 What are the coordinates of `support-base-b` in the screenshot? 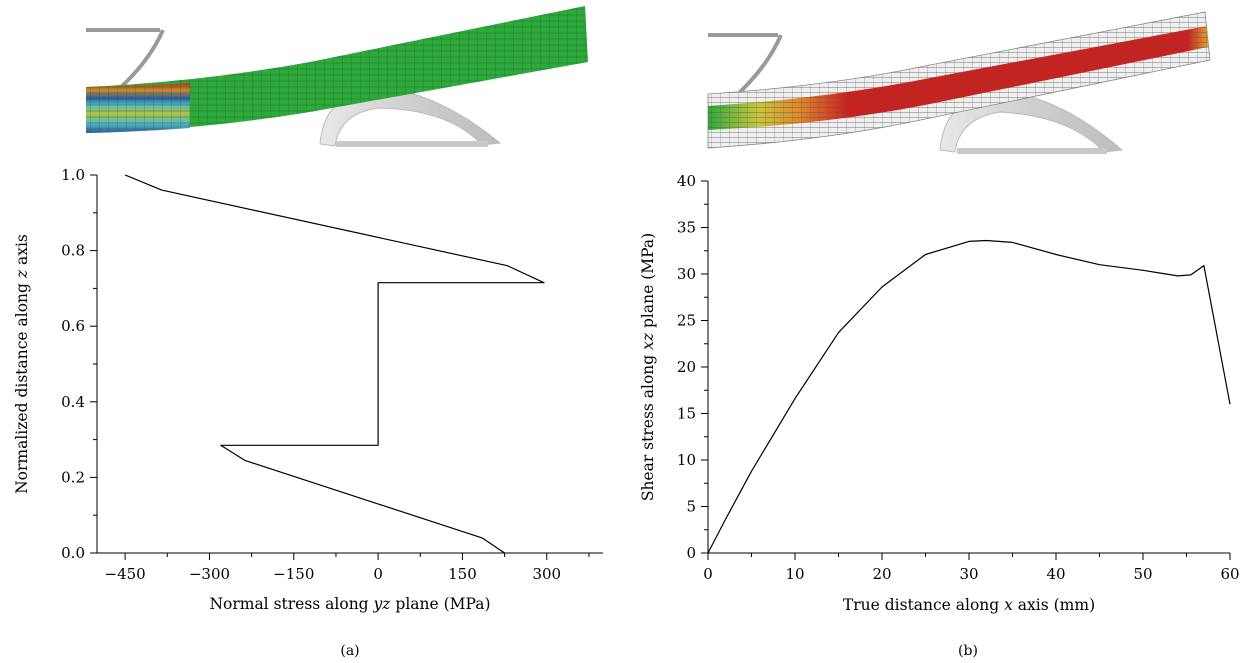 It's located at (1032, 151).